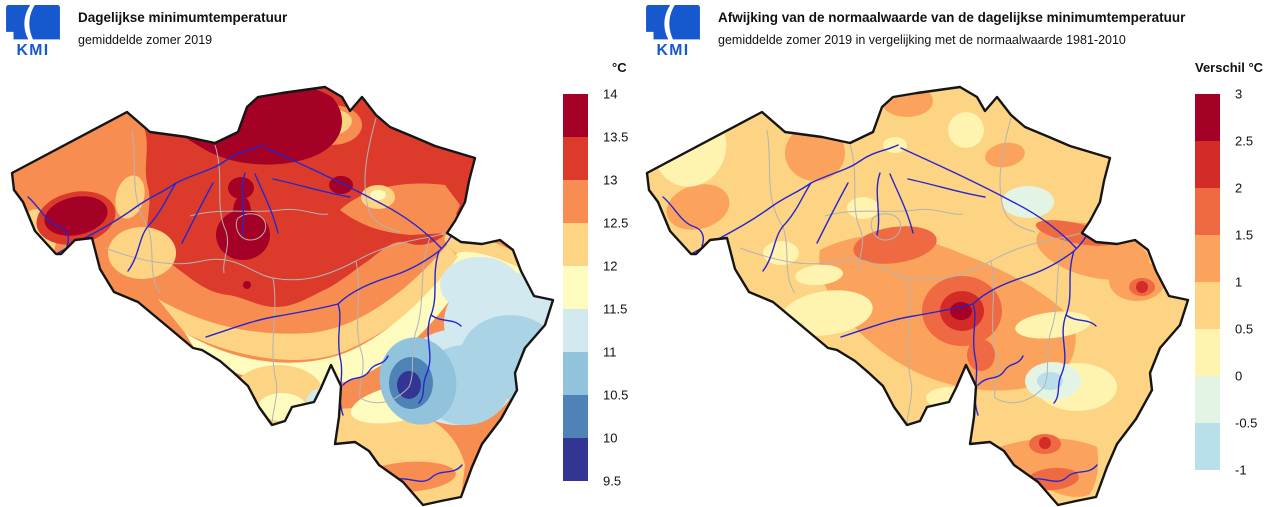 This screenshot has width=1280, height=507. Describe the element at coordinates (1239, 94) in the screenshot. I see `legend-tick-label: 3` at that location.